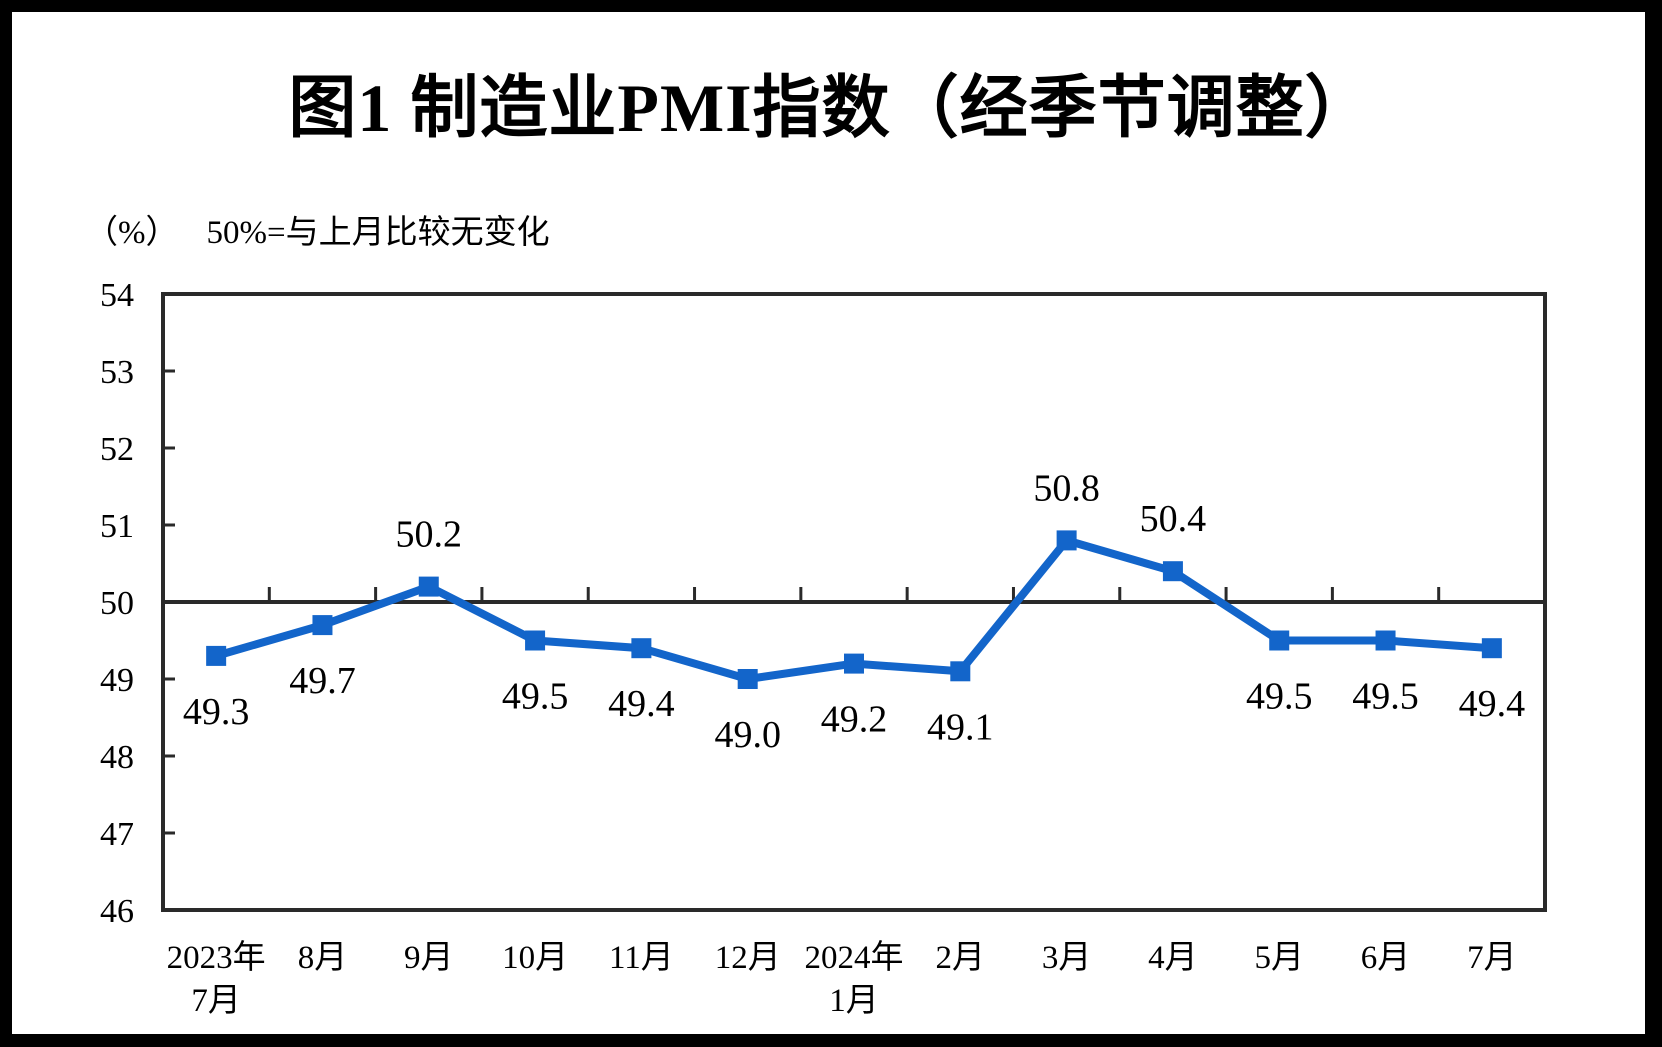  Describe the element at coordinates (117, 449) in the screenshot. I see `y-axis-label: 52` at that location.